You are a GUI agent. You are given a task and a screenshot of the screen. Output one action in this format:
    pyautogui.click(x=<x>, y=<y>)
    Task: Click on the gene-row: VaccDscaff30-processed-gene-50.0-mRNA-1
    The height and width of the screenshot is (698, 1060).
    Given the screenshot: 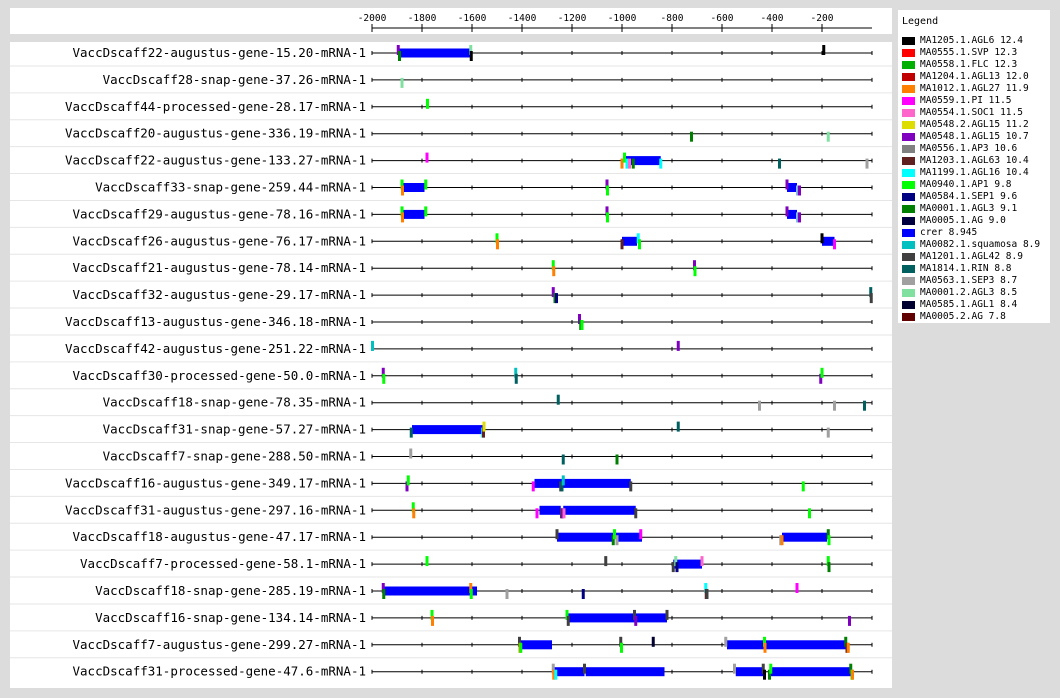 What is the action you would take?
    pyautogui.click(x=451, y=372)
    